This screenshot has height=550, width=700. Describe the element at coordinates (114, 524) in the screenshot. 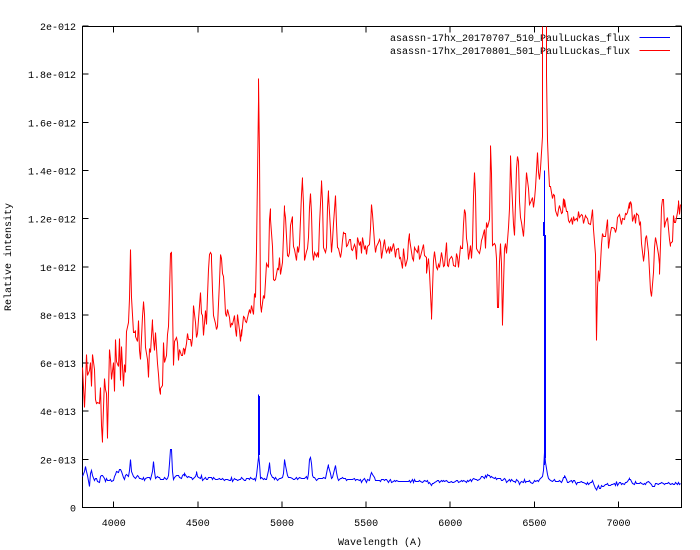

I see `svg-text: 4000` at that location.